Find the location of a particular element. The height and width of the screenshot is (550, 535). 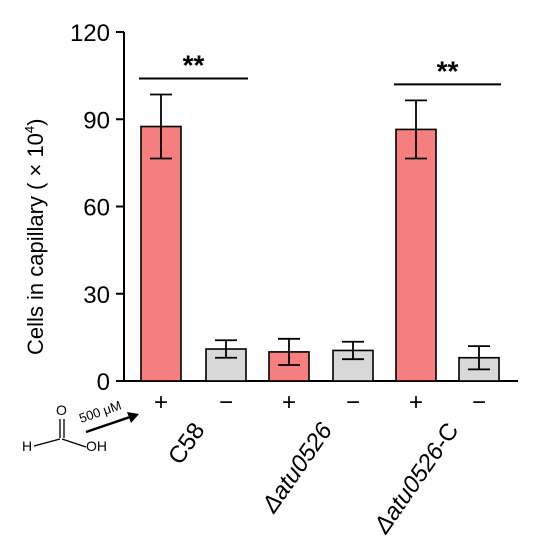

y-tick-label: 90 is located at coordinates (96, 120).